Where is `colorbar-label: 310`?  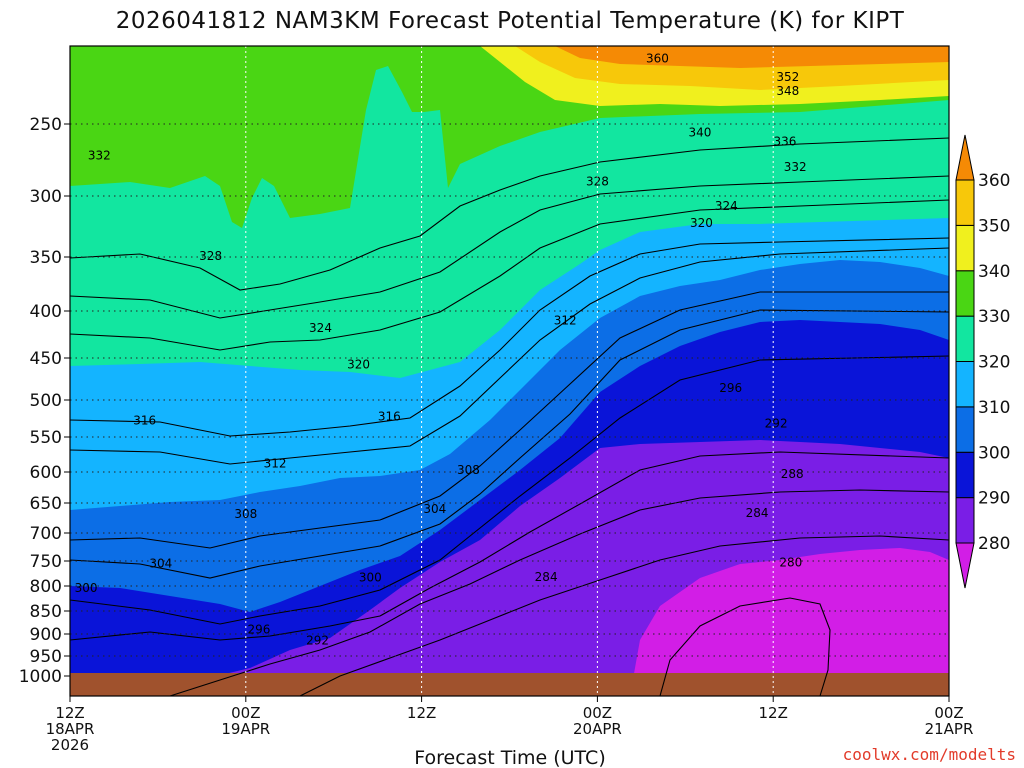 colorbar-label: 310 is located at coordinates (994, 408).